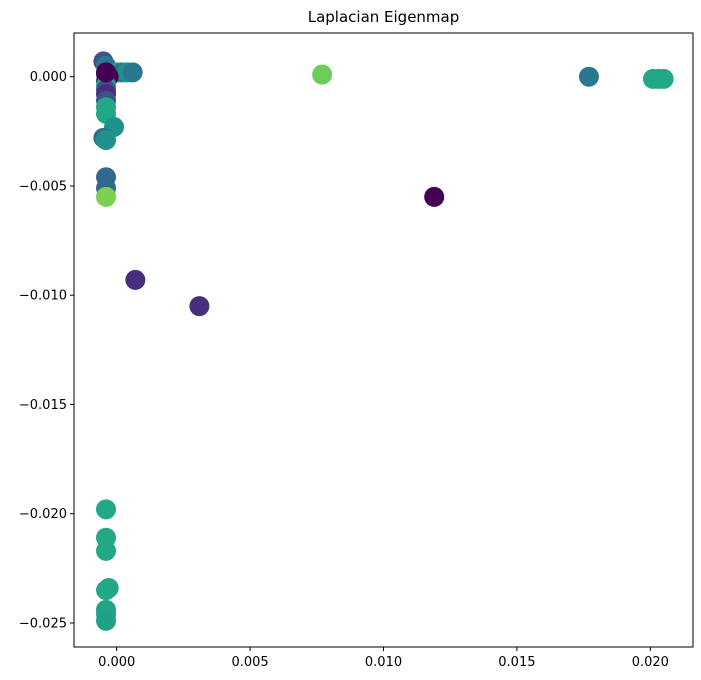  I want to click on x-tick-label: 0.020, so click(650, 662).